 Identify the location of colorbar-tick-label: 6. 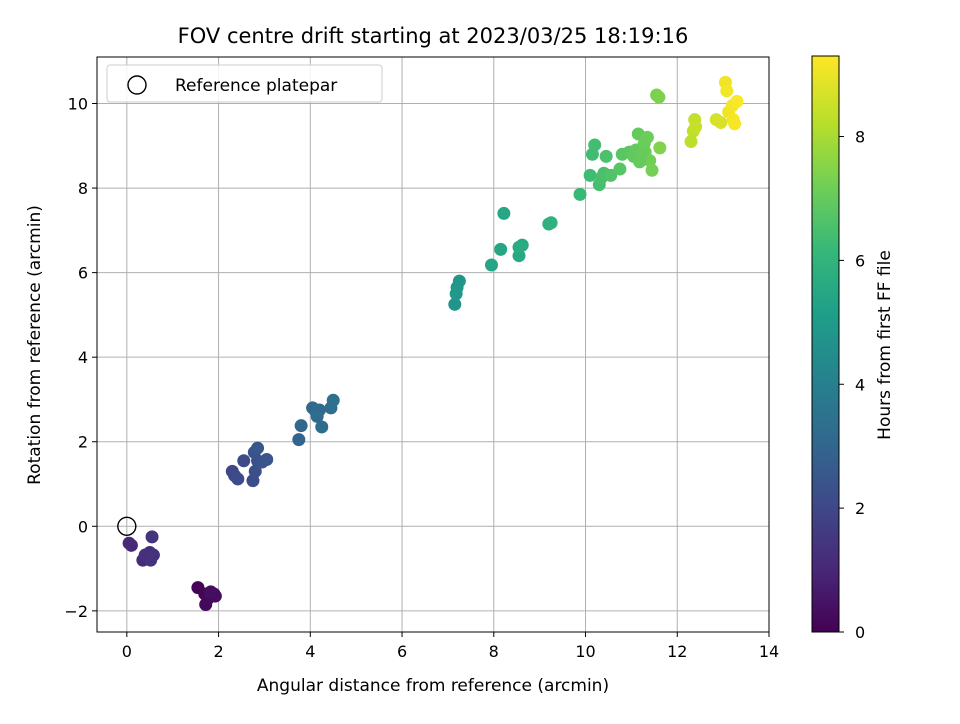
(860, 260).